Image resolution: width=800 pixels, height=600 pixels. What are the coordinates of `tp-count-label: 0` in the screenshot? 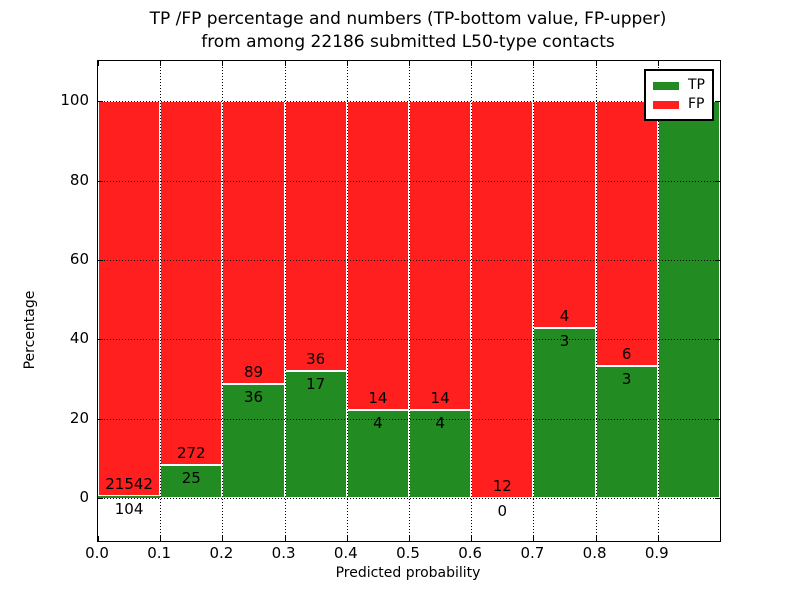 It's located at (502, 511).